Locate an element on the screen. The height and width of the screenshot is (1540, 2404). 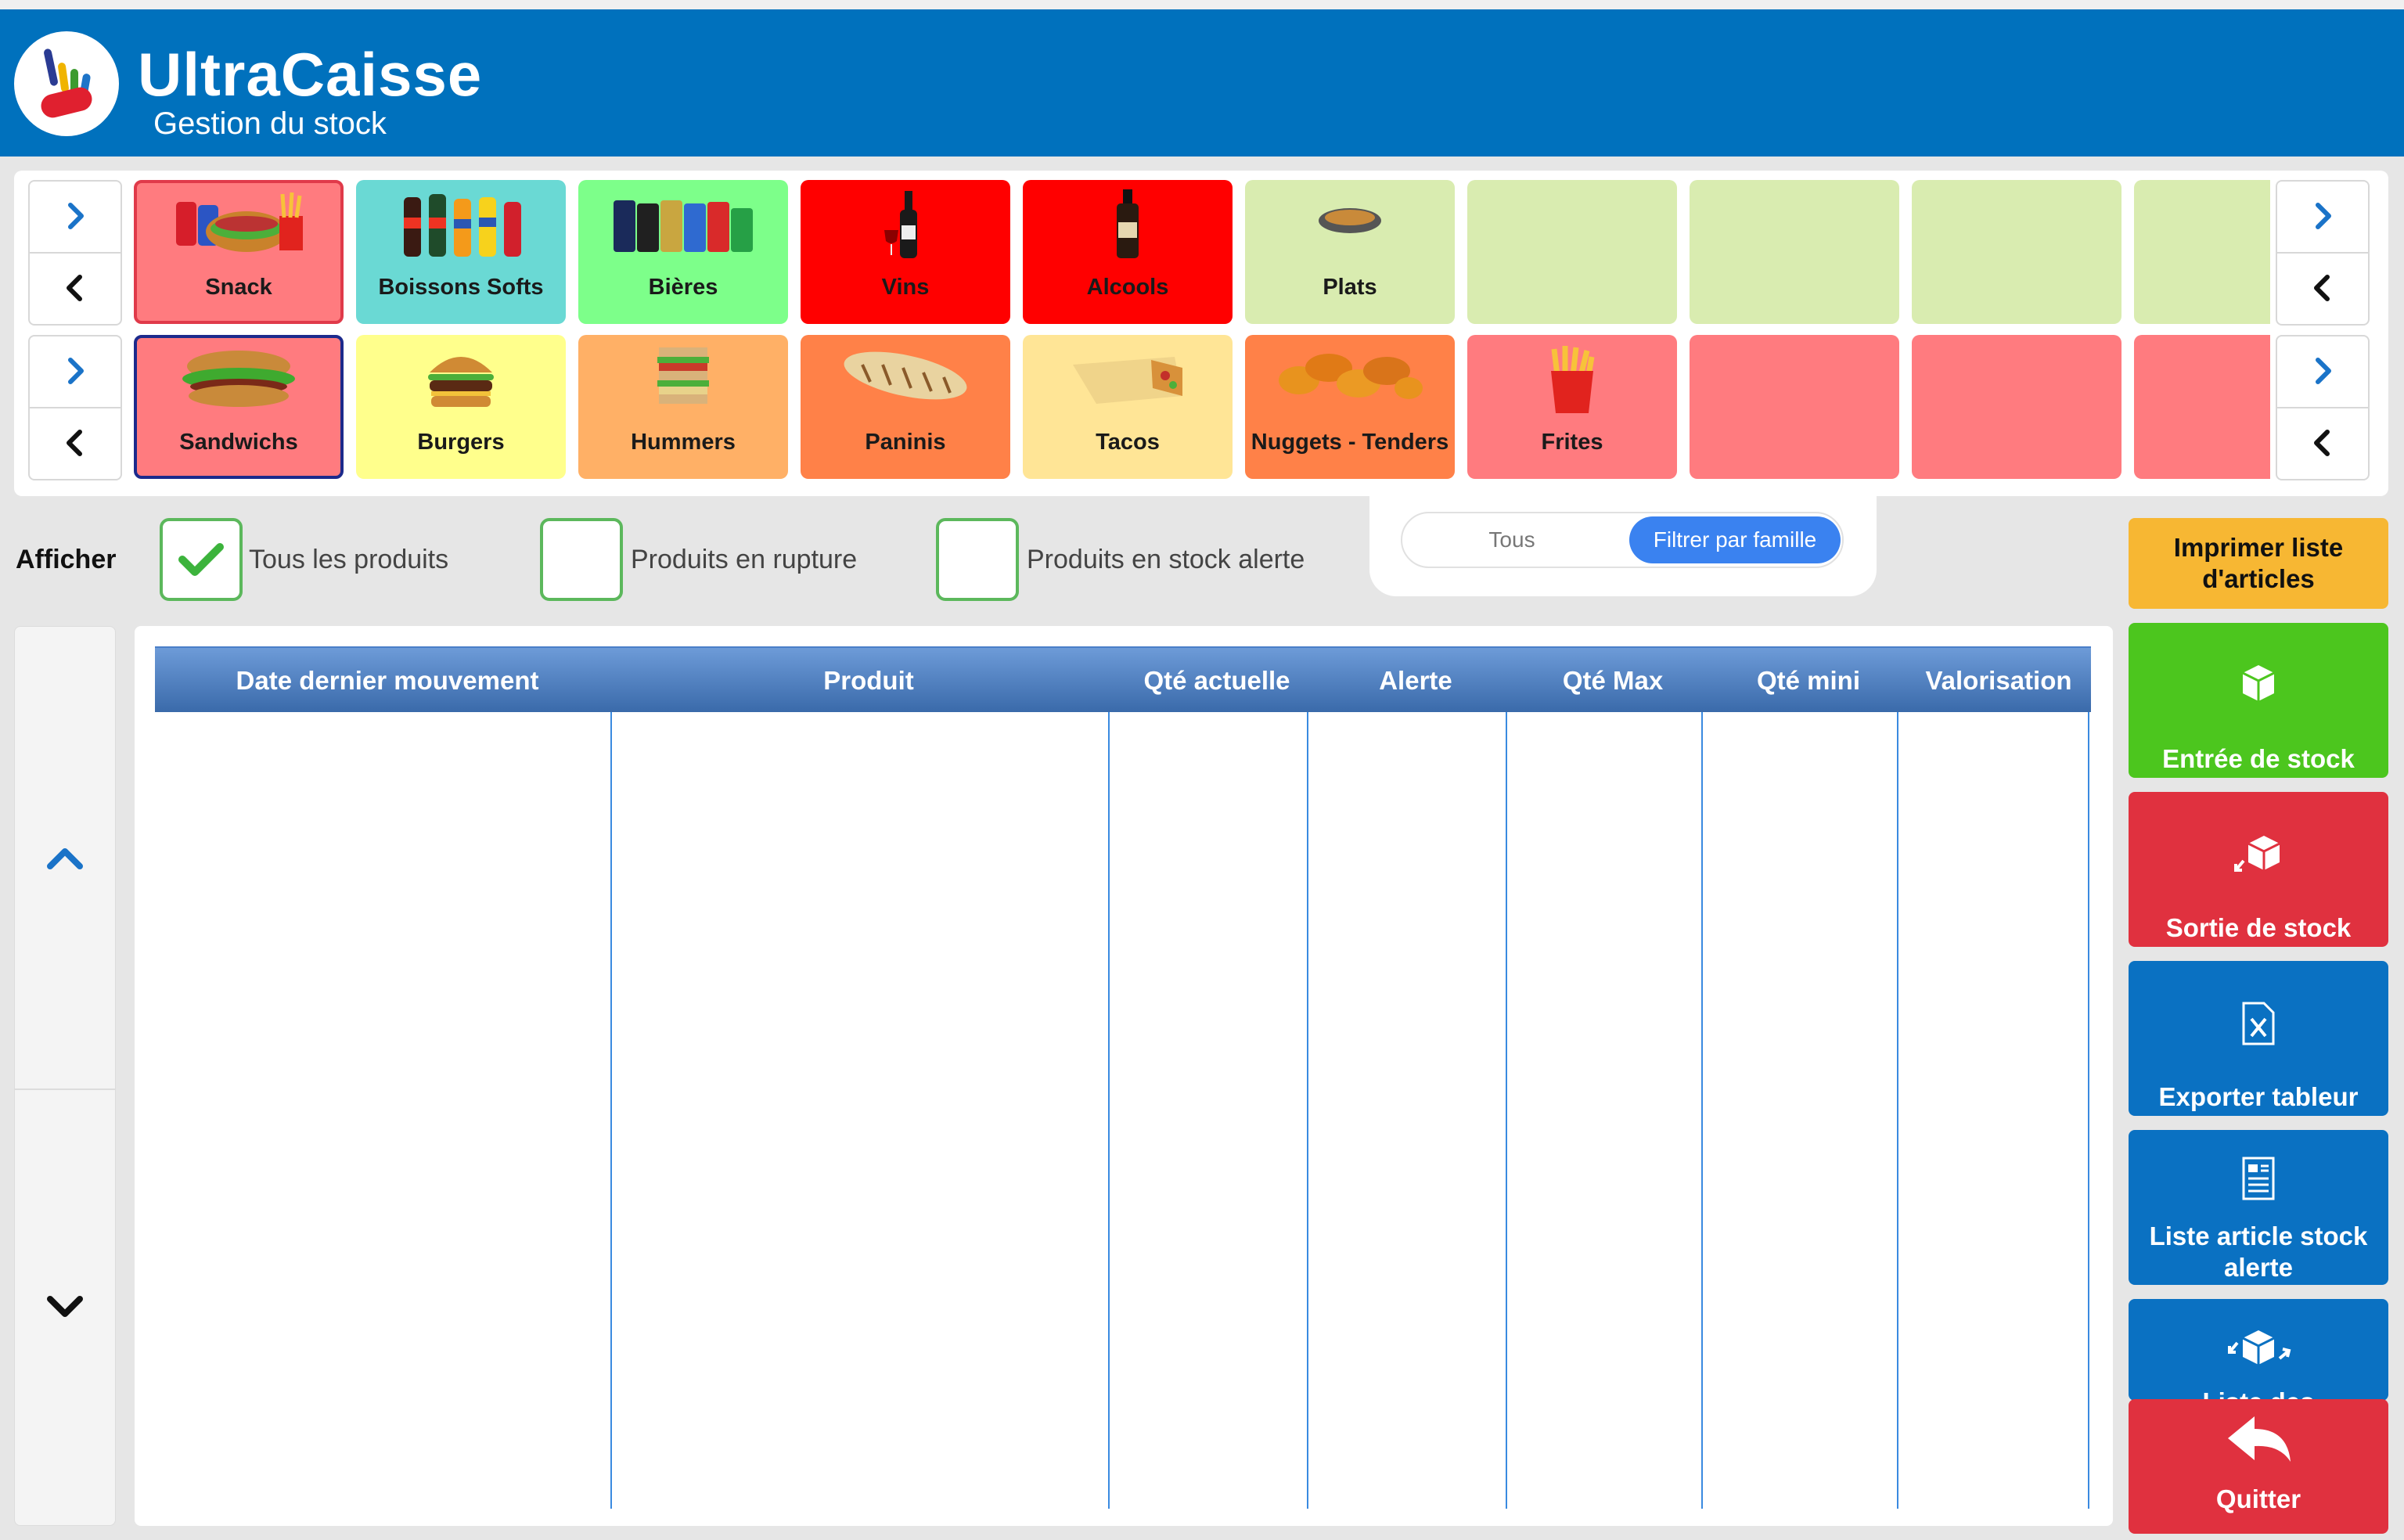
column-header-qte-actuelle: Qté actuelle is located at coordinates (1216, 680).